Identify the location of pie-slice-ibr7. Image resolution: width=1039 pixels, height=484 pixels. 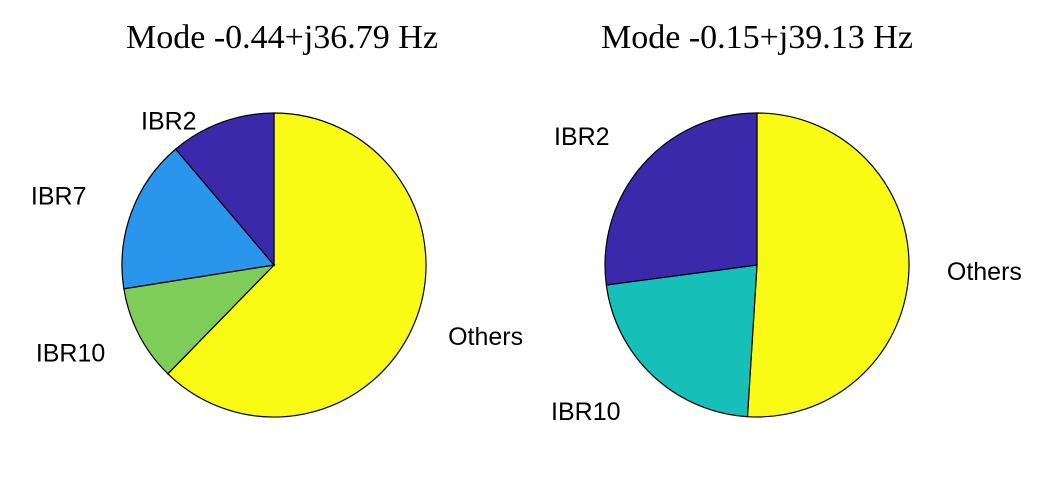
(198, 219).